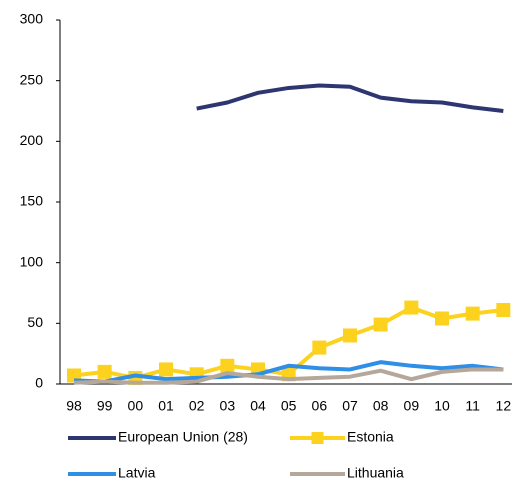 The height and width of the screenshot is (484, 518). I want to click on legend-label: Estonia, so click(370, 437).